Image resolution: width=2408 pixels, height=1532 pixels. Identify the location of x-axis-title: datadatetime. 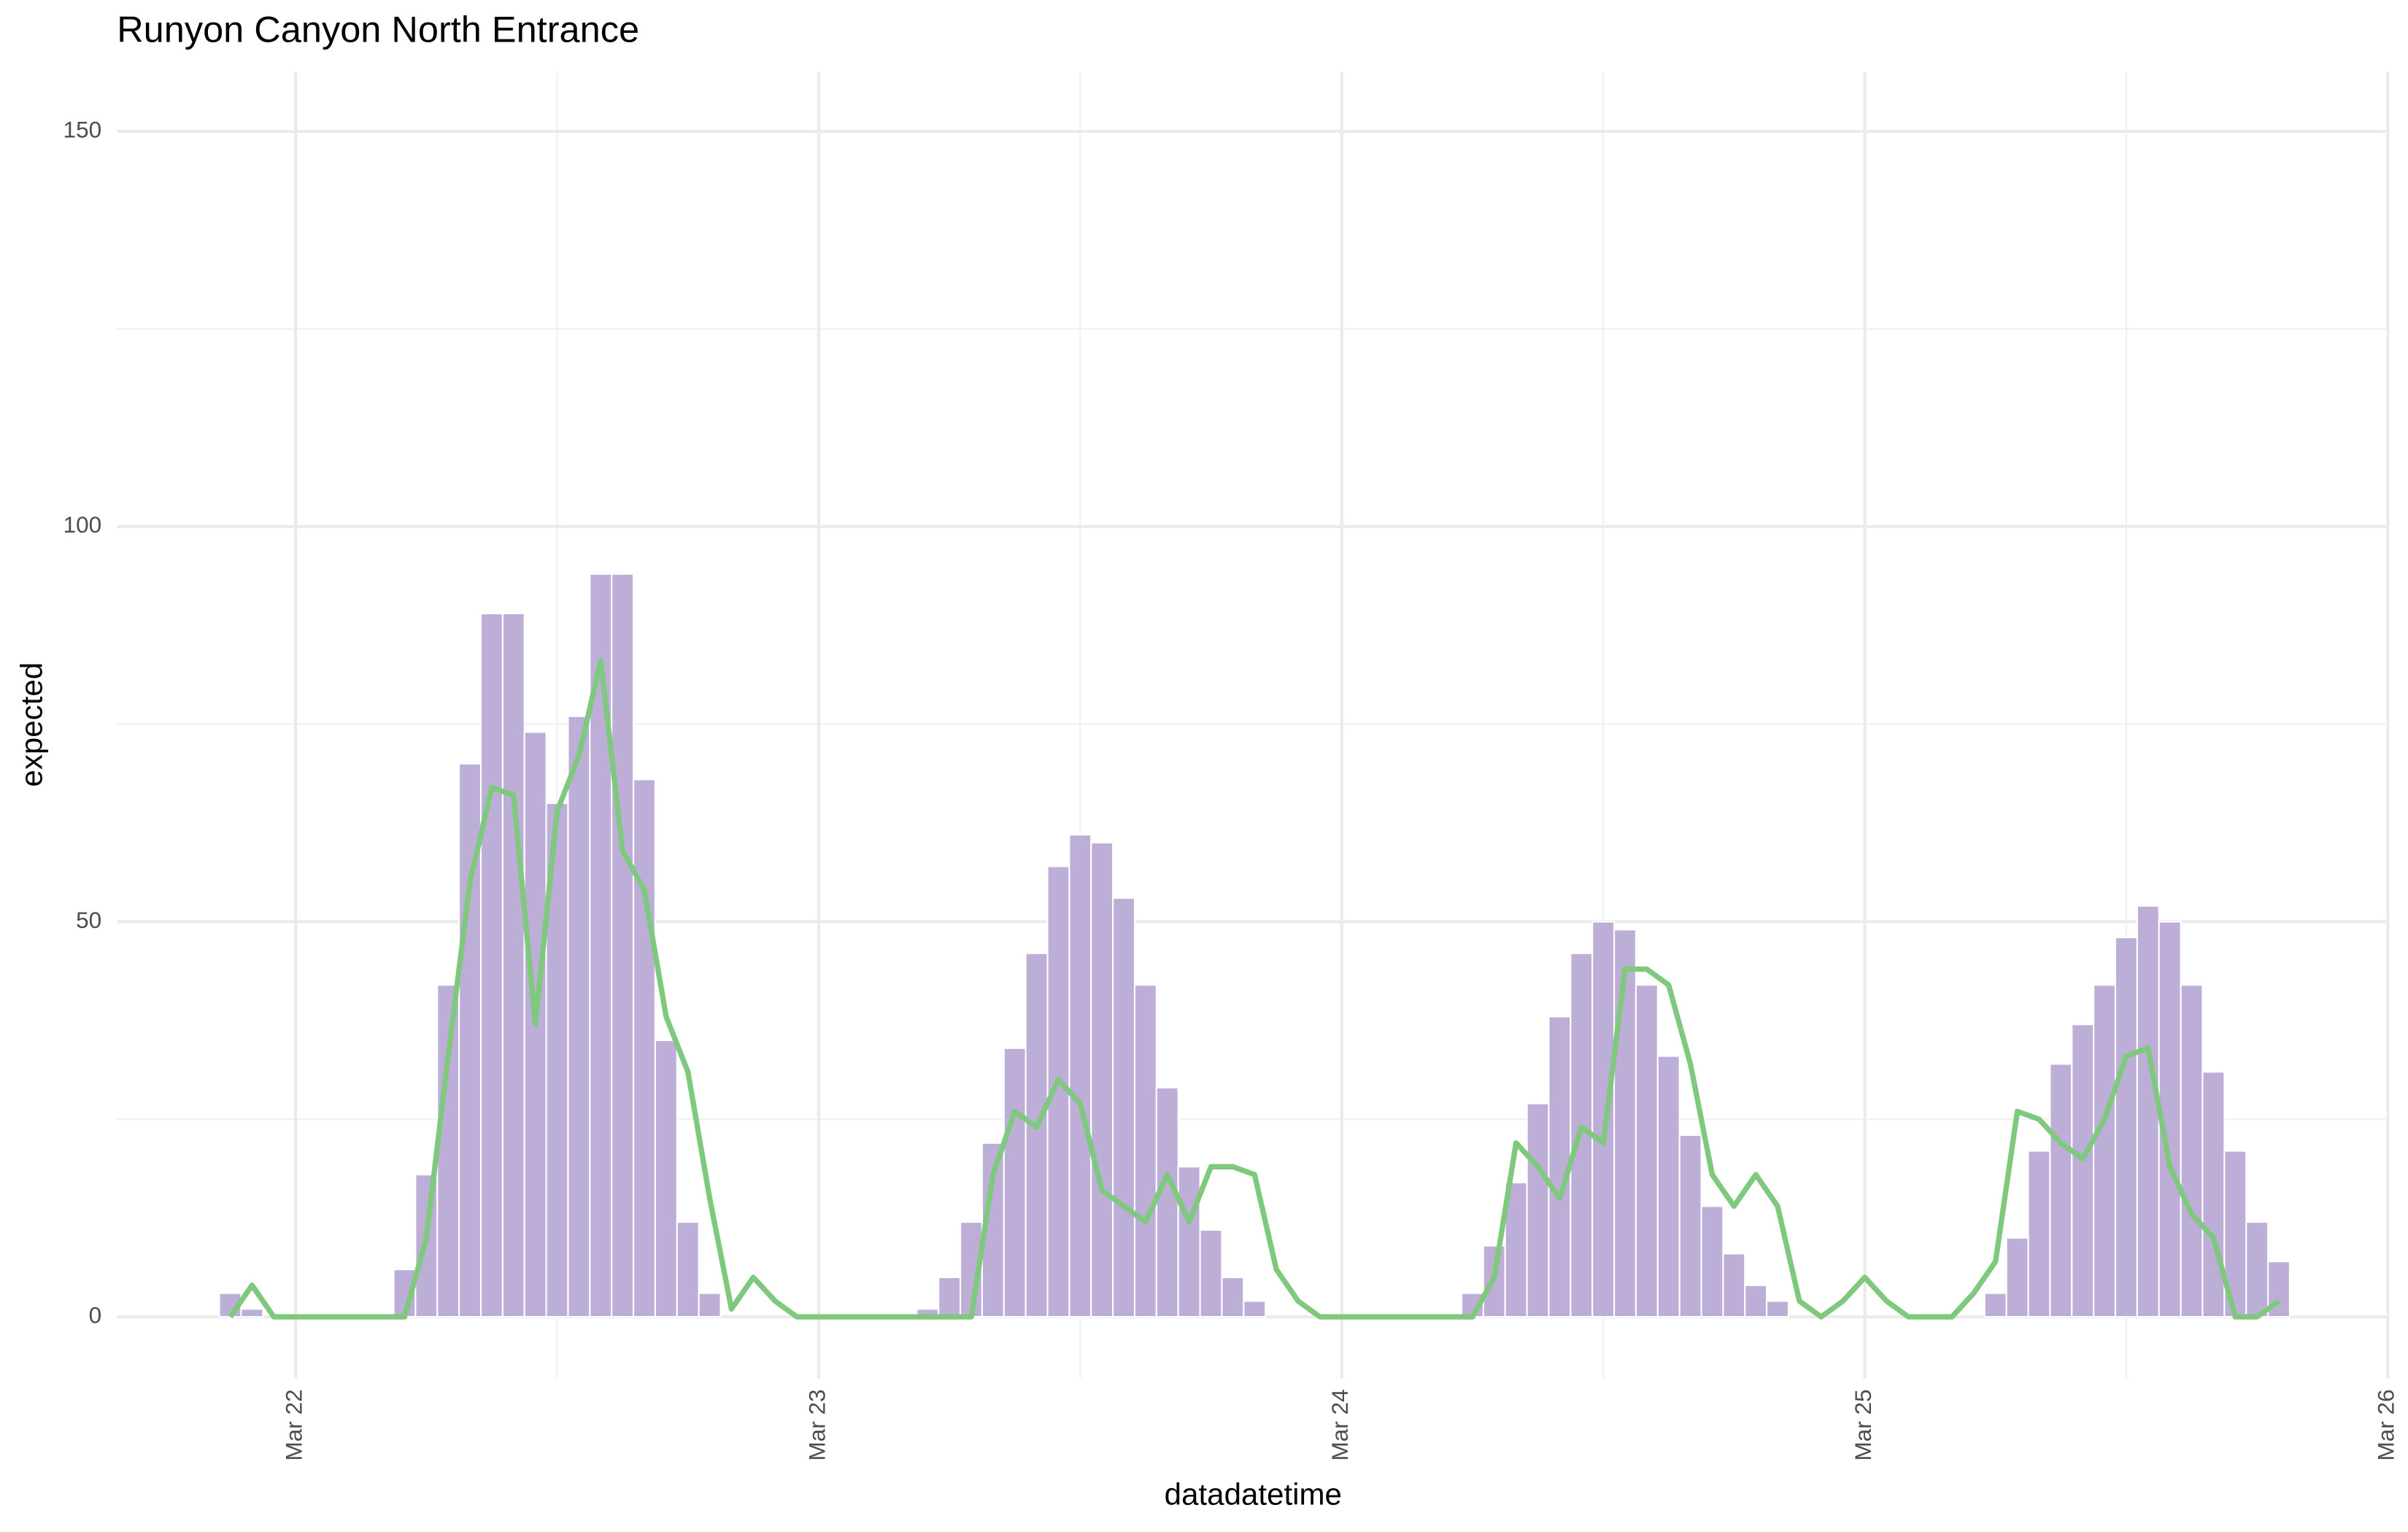
(1253, 1495).